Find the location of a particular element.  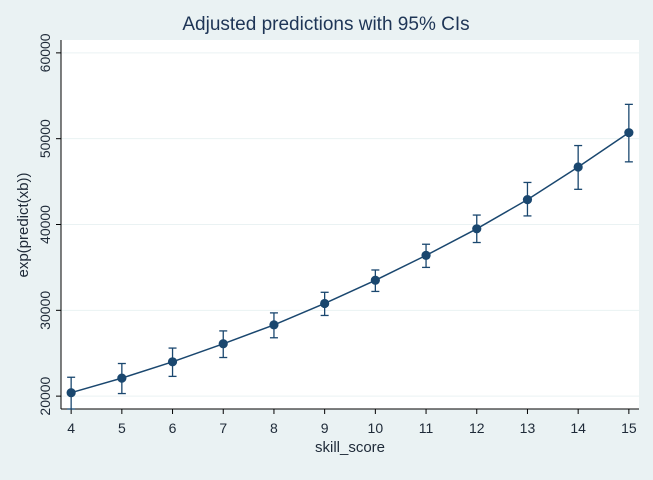

x-tick-label: 7 is located at coordinates (223, 428).